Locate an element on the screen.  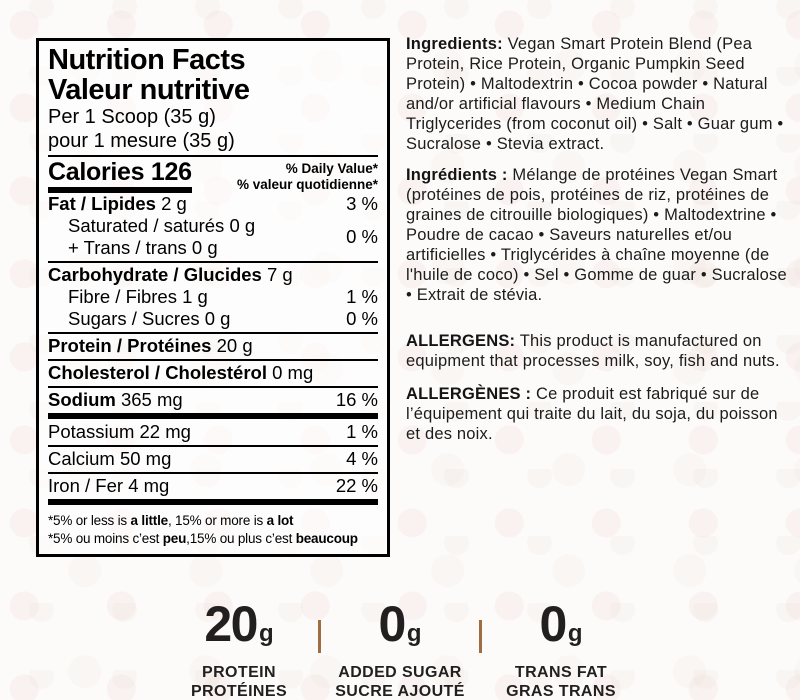
panel-title-en: Nutrition Facts is located at coordinates (147, 60).